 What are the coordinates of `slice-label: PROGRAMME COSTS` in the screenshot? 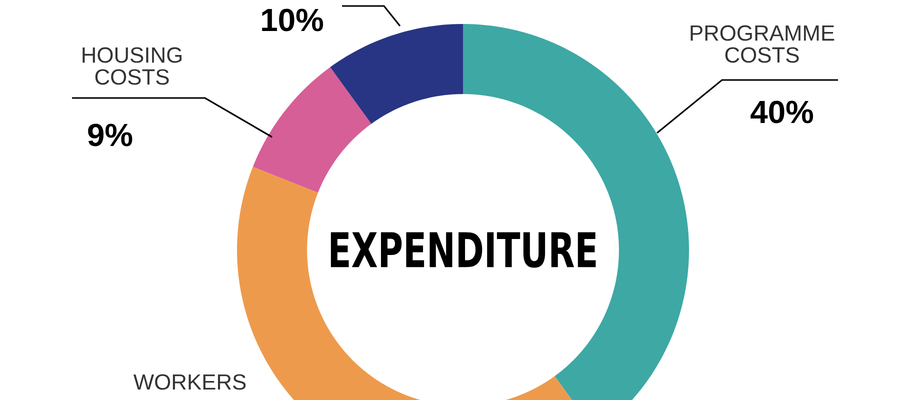 It's located at (762, 44).